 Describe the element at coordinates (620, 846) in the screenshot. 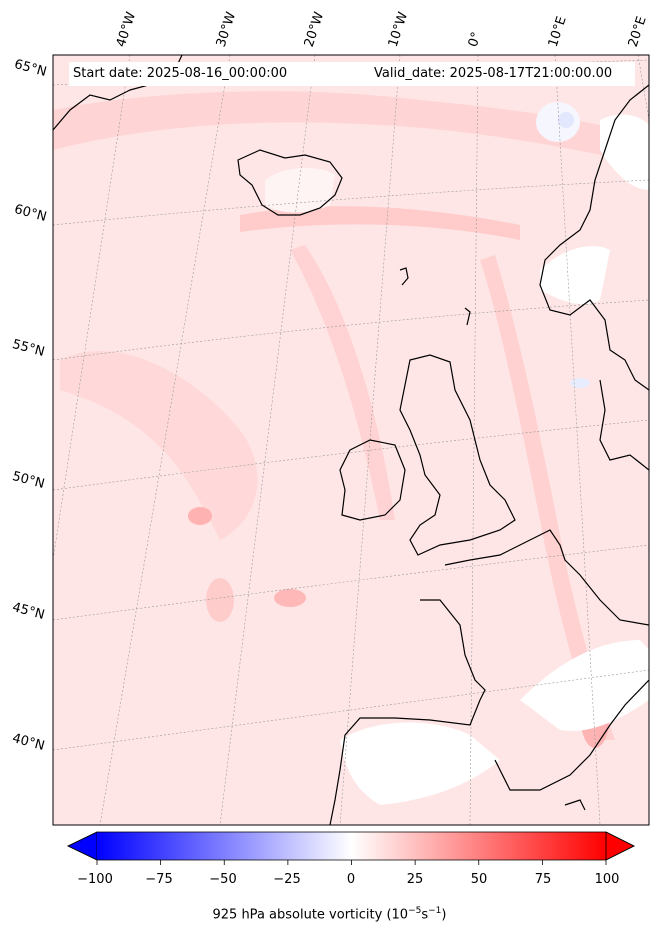

I see `colorbar-extend-max` at that location.